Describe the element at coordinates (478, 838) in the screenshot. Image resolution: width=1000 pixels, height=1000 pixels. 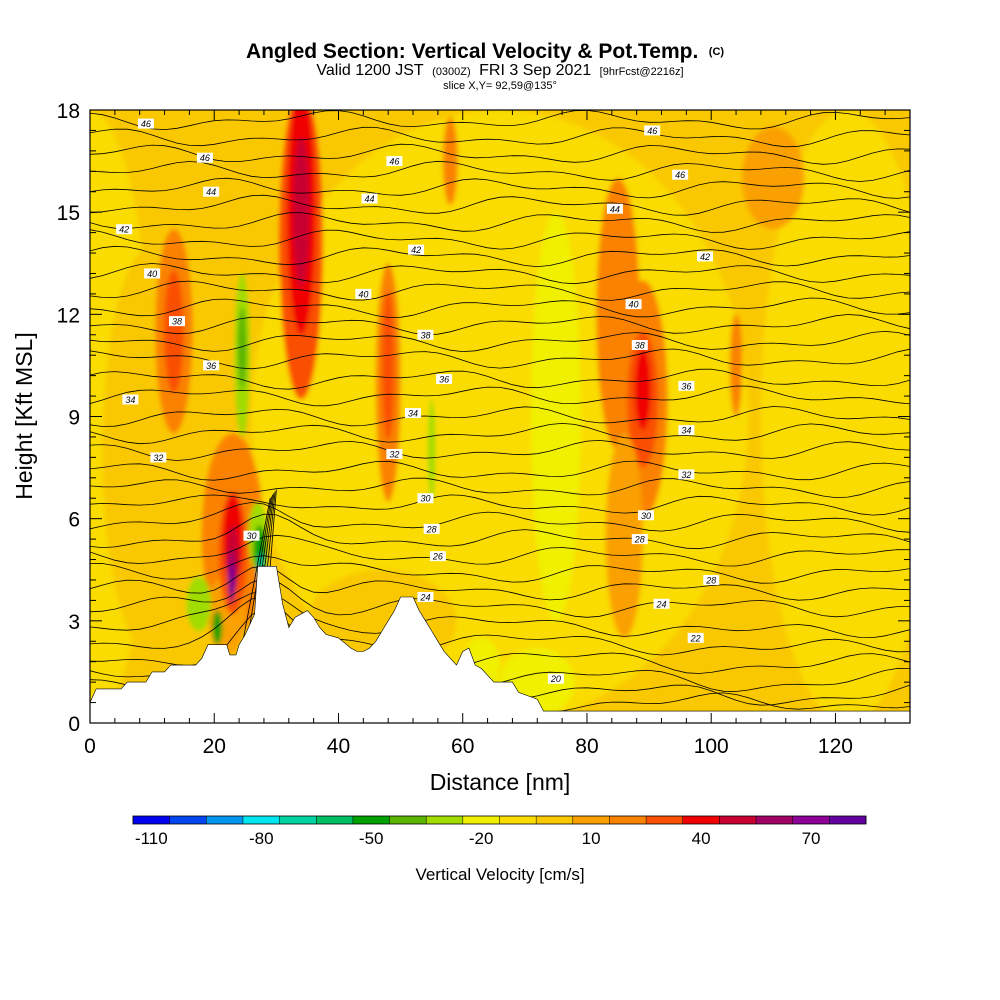
I see `colorbar-tick-labels: -110 -80 -50 -20 10 40 70` at that location.